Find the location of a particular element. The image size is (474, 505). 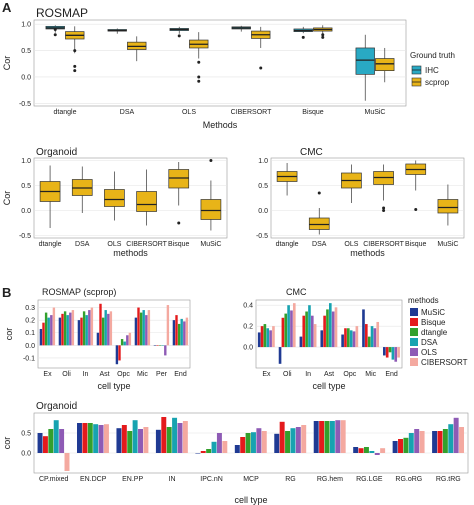

x-tick-label: OLS is located at coordinates (189, 112).